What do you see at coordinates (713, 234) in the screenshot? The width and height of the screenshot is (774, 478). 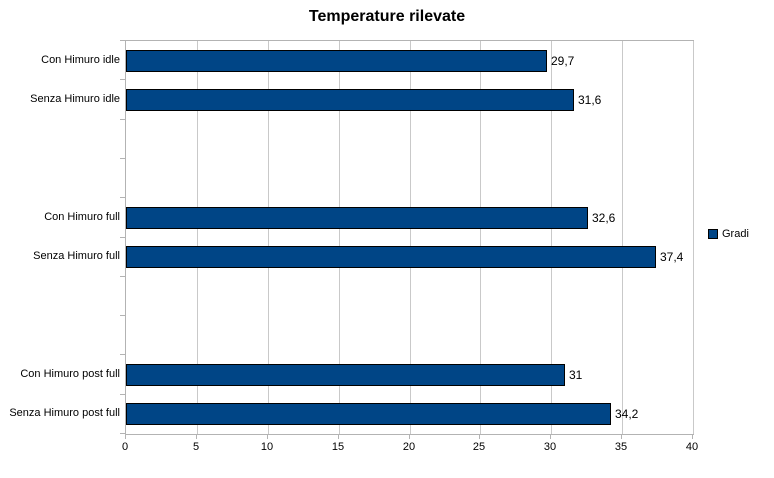 I see `legend-swatch-icon` at bounding box center [713, 234].